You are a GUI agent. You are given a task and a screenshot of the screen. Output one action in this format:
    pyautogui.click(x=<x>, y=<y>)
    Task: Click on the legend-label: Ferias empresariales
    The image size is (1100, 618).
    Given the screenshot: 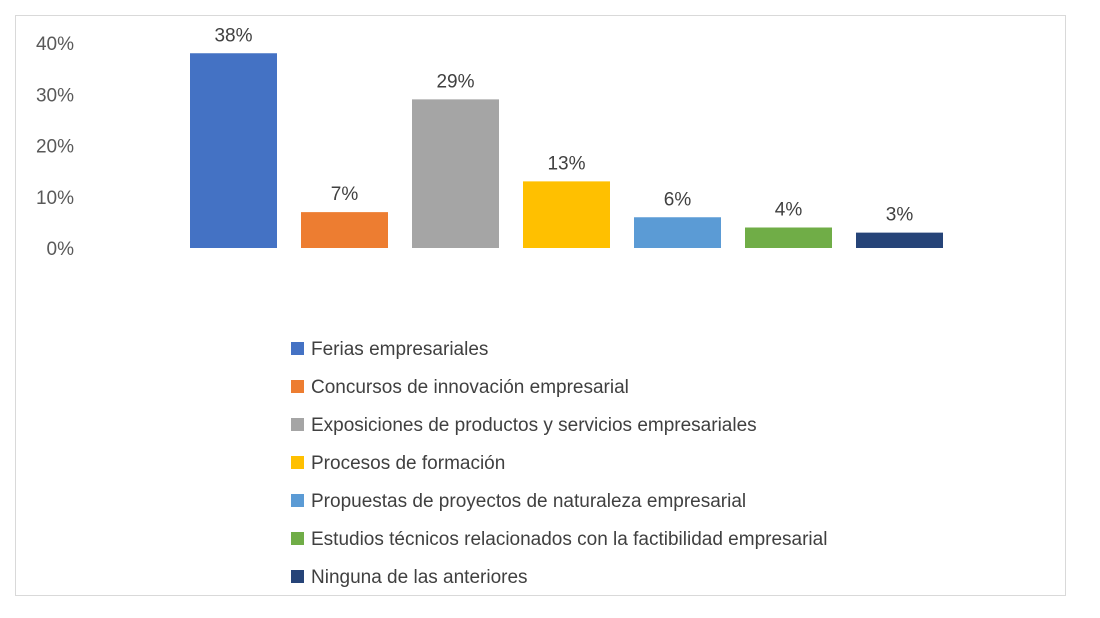 What is the action you would take?
    pyautogui.click(x=399, y=349)
    